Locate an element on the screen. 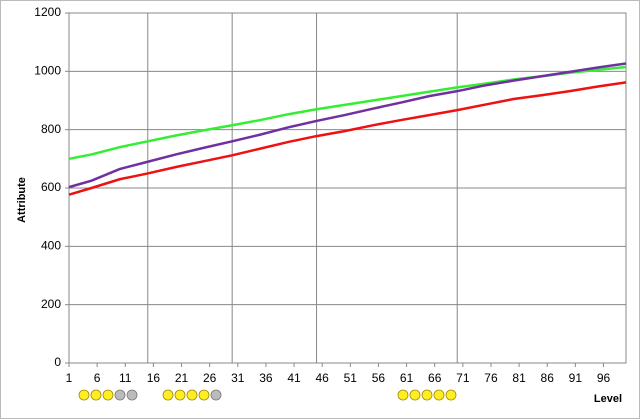 The width and height of the screenshot is (640, 419). x-tick-label: 81 is located at coordinates (519, 378).